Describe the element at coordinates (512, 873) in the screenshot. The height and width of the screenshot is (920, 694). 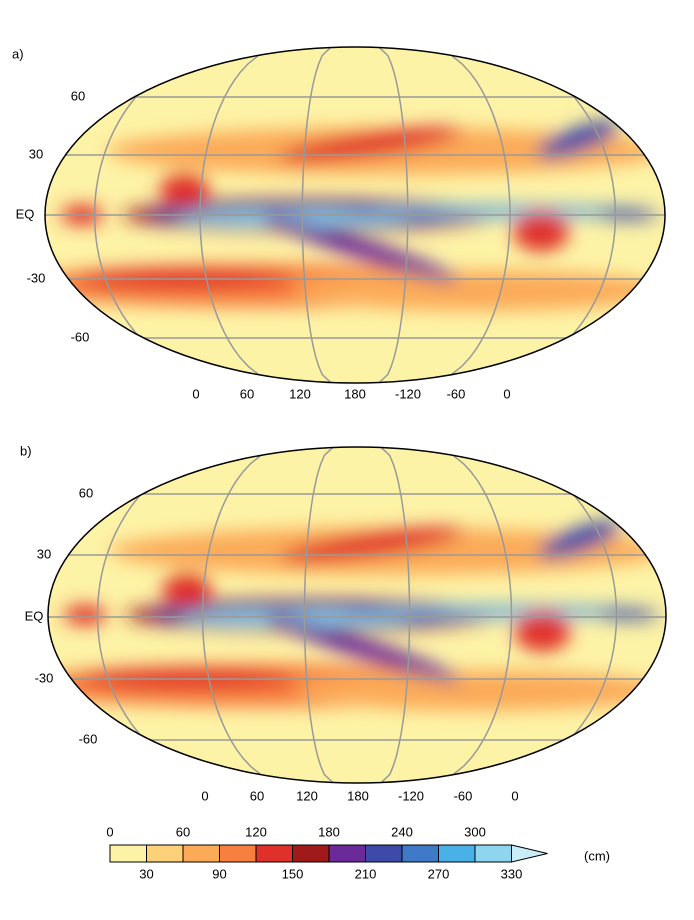
I see `colorbar-label: 330` at that location.